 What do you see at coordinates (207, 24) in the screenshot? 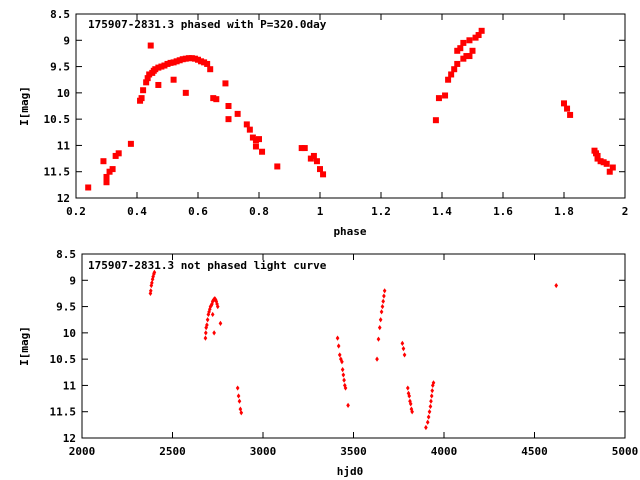
I see `phased-chart-title: 175907-2831.3 phased with P=320.0day` at bounding box center [207, 24].